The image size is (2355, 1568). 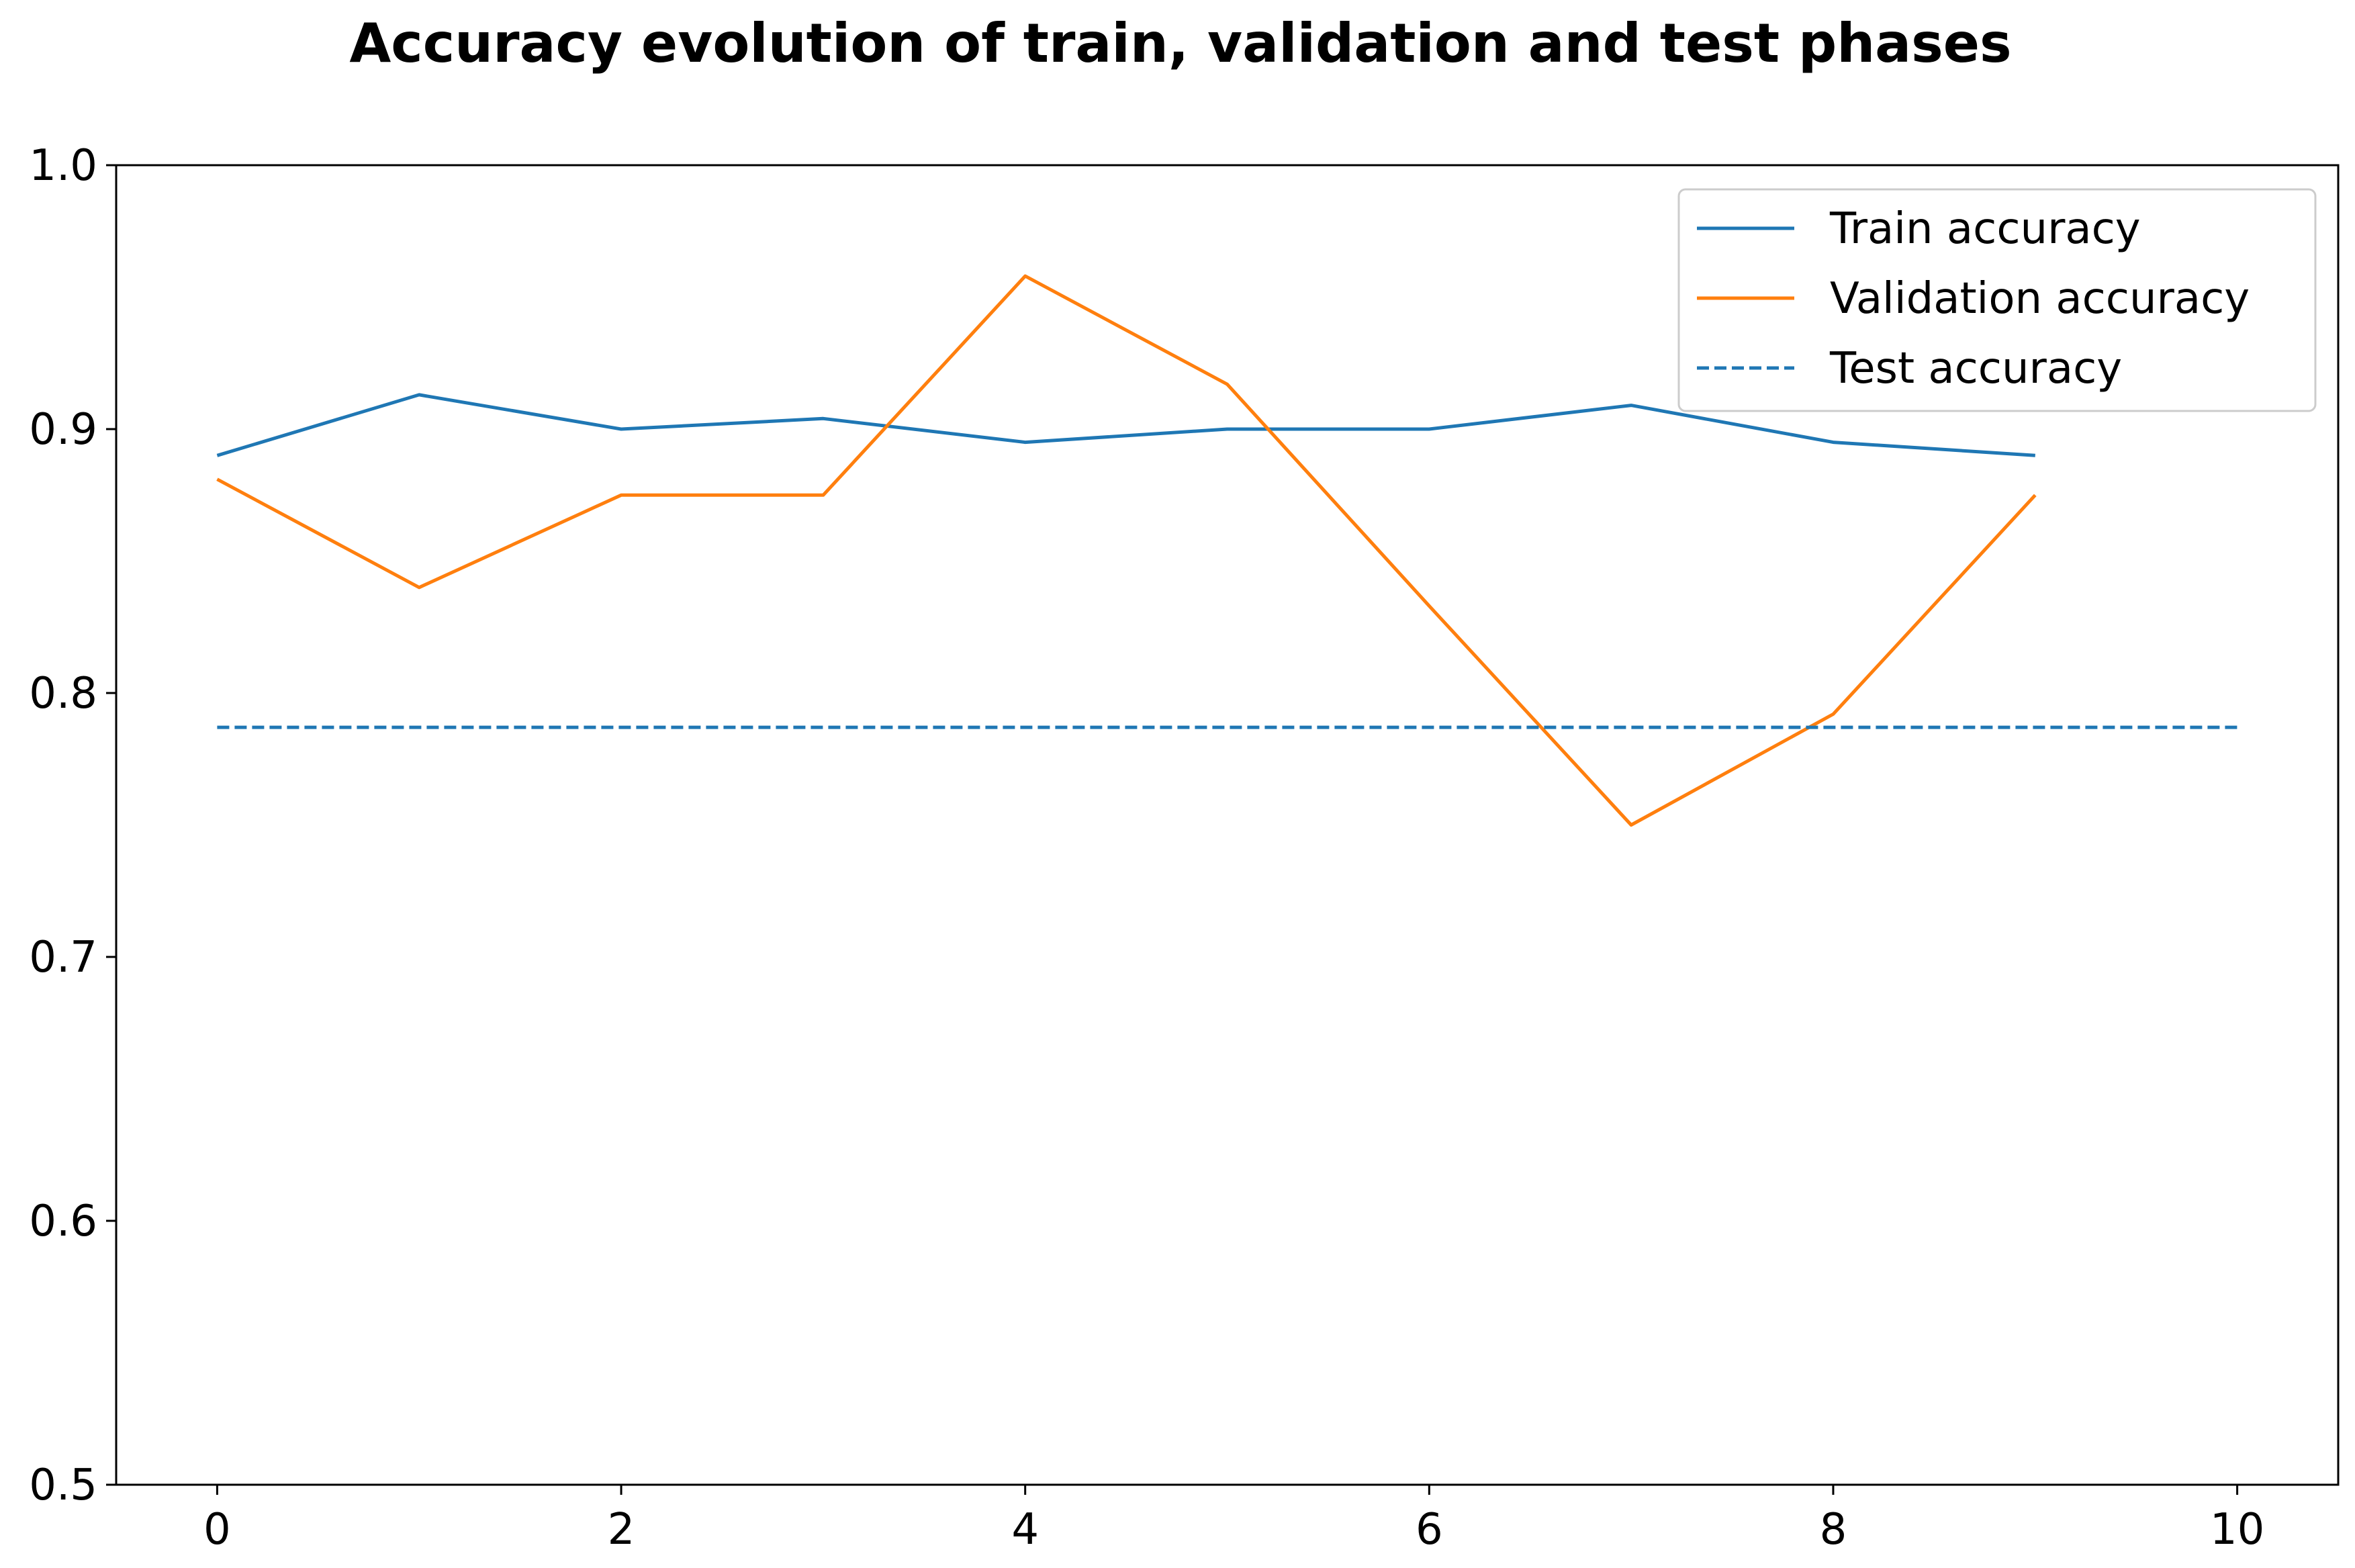 What do you see at coordinates (63, 1221) in the screenshot?
I see `y-tick-label: 0.6` at bounding box center [63, 1221].